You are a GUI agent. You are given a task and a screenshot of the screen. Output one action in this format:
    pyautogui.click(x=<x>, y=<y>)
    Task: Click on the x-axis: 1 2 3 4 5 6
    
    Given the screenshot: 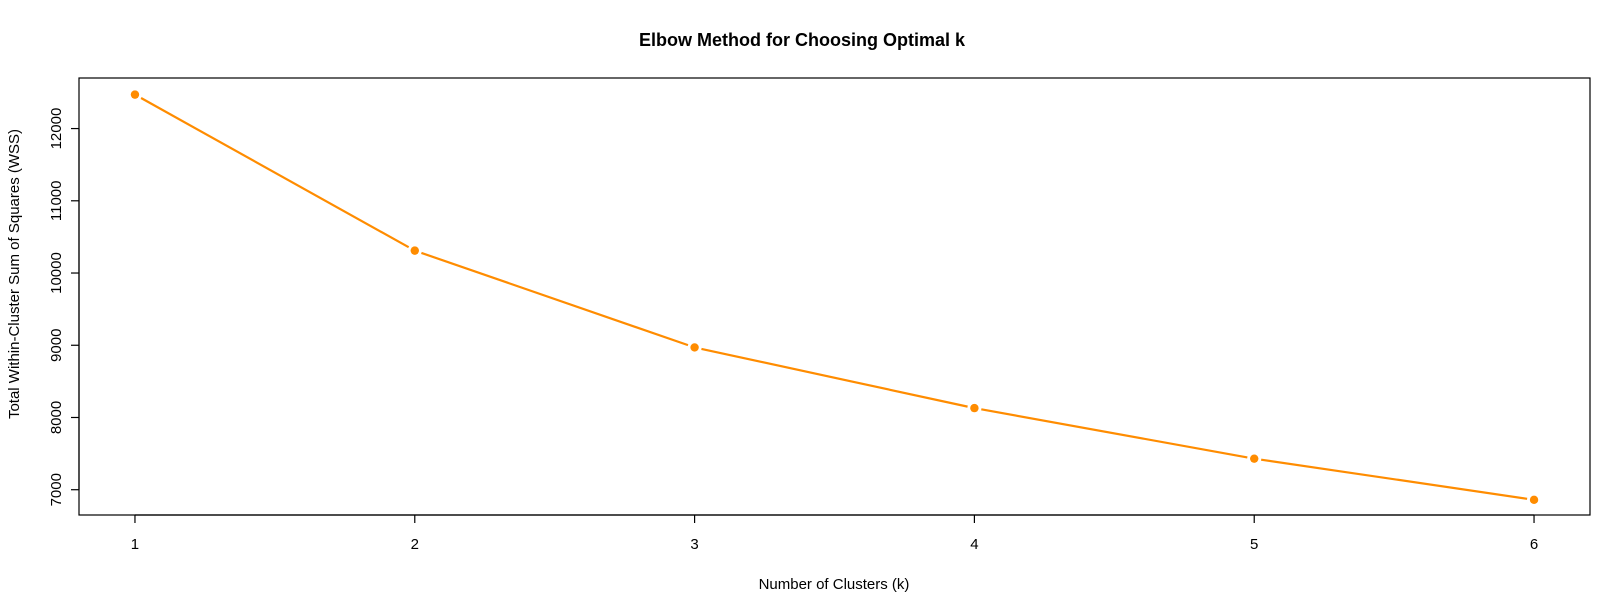 What is the action you would take?
    pyautogui.click(x=834, y=533)
    